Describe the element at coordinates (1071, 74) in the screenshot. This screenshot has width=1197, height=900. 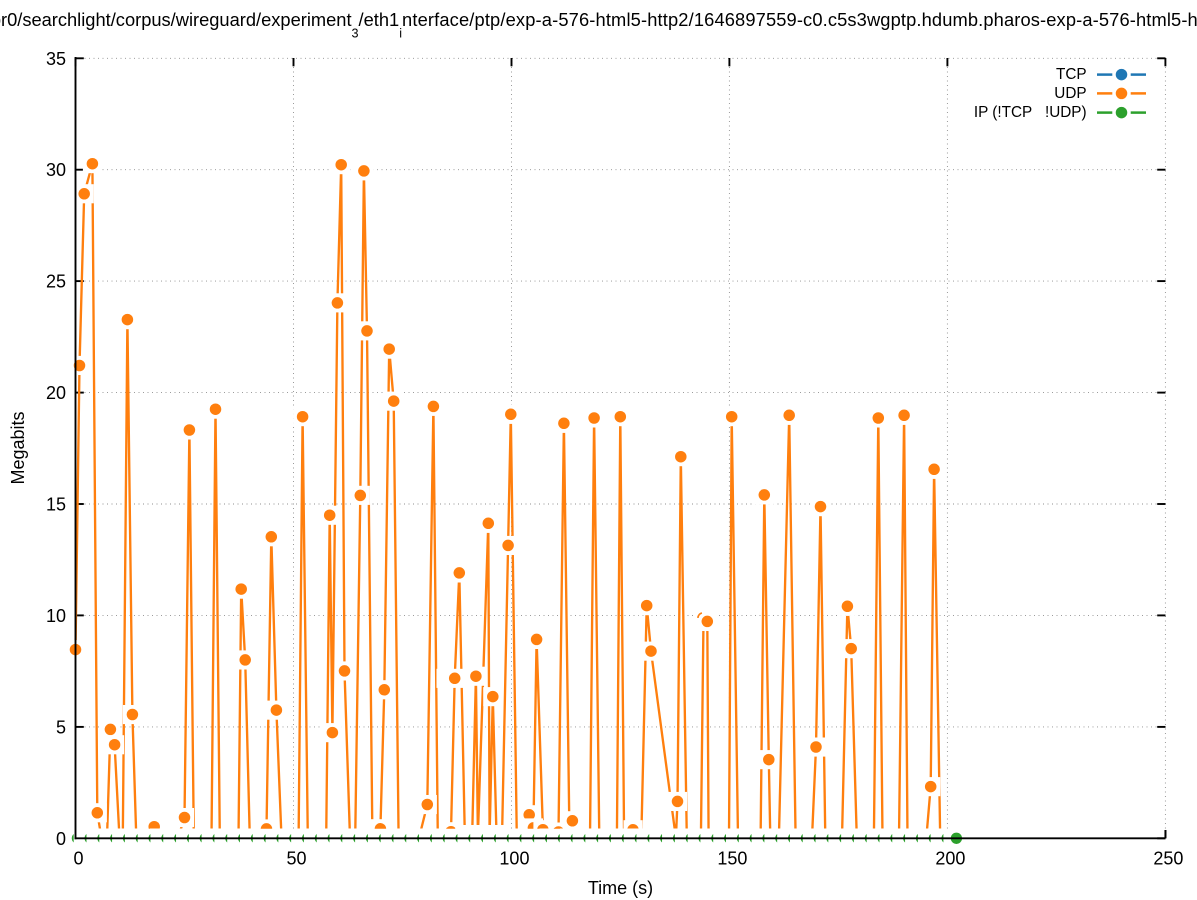
I see `svg-text: TCP` at that location.